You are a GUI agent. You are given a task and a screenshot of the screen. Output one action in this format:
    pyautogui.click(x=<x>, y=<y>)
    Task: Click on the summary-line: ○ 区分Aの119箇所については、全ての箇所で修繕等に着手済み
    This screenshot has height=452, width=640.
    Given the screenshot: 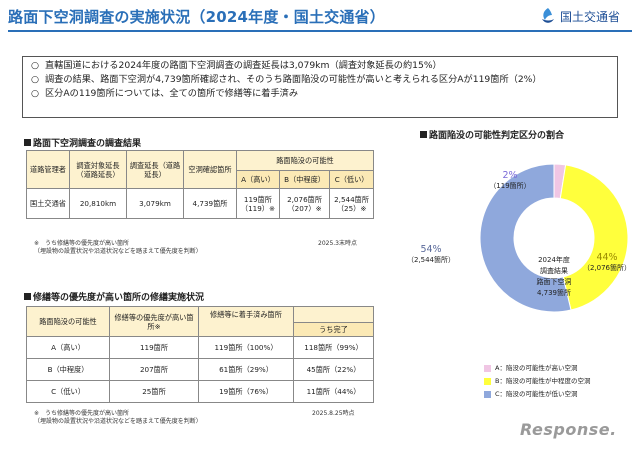 What is the action you would take?
    pyautogui.click(x=165, y=93)
    